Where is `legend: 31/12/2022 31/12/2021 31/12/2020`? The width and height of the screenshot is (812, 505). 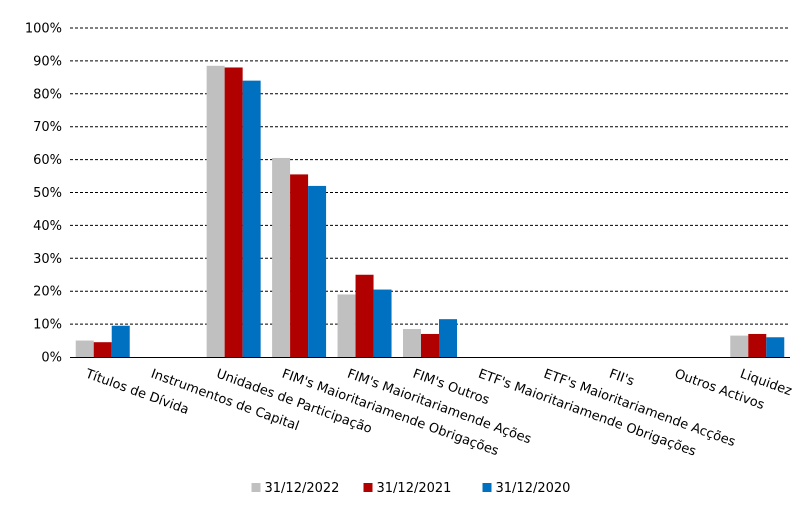 legend: 31/12/2022 31/12/2021 31/12/2020 is located at coordinates (411, 488).